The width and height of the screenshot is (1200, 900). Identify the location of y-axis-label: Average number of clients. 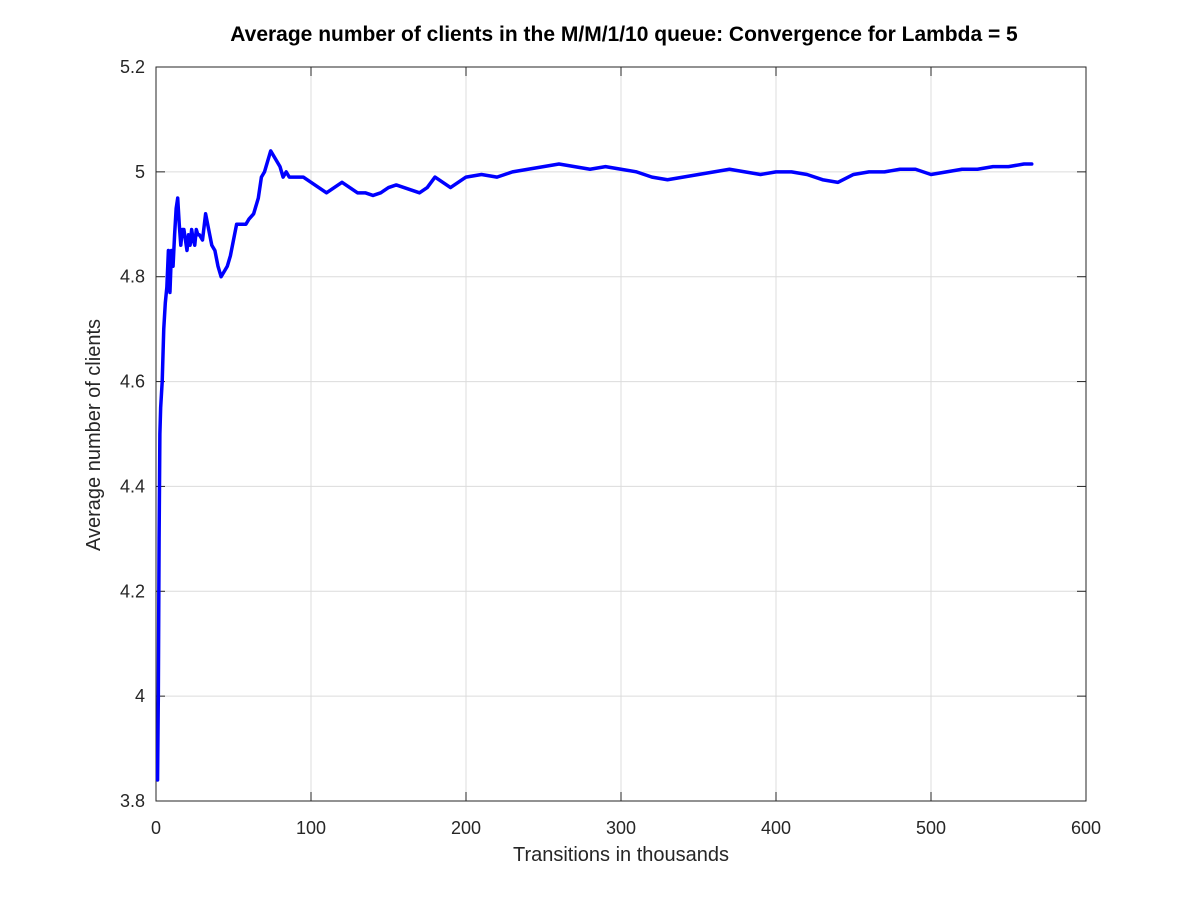
(94, 435).